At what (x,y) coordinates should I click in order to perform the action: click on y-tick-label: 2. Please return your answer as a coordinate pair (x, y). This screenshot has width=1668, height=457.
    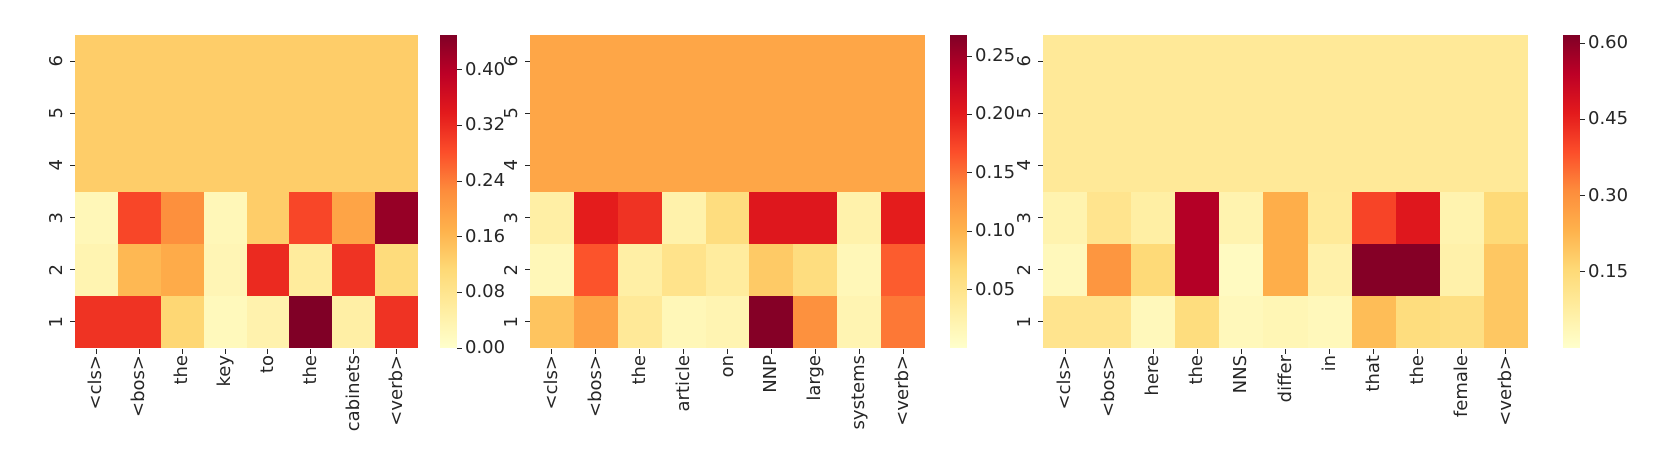
    Looking at the image, I should click on (1024, 269).